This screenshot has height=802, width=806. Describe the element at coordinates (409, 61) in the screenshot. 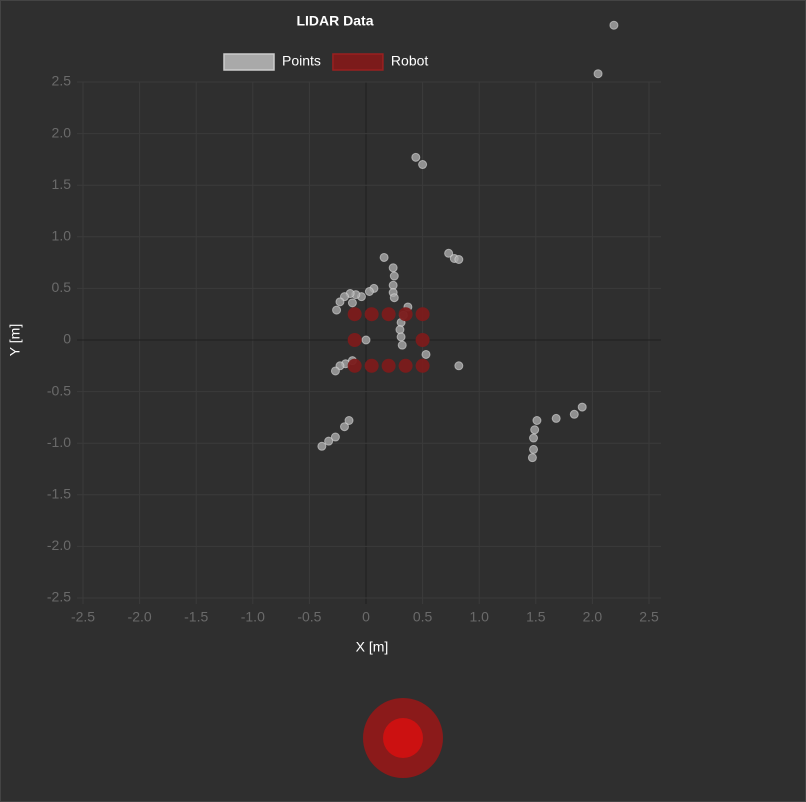

I see `legend-label: Robot` at that location.